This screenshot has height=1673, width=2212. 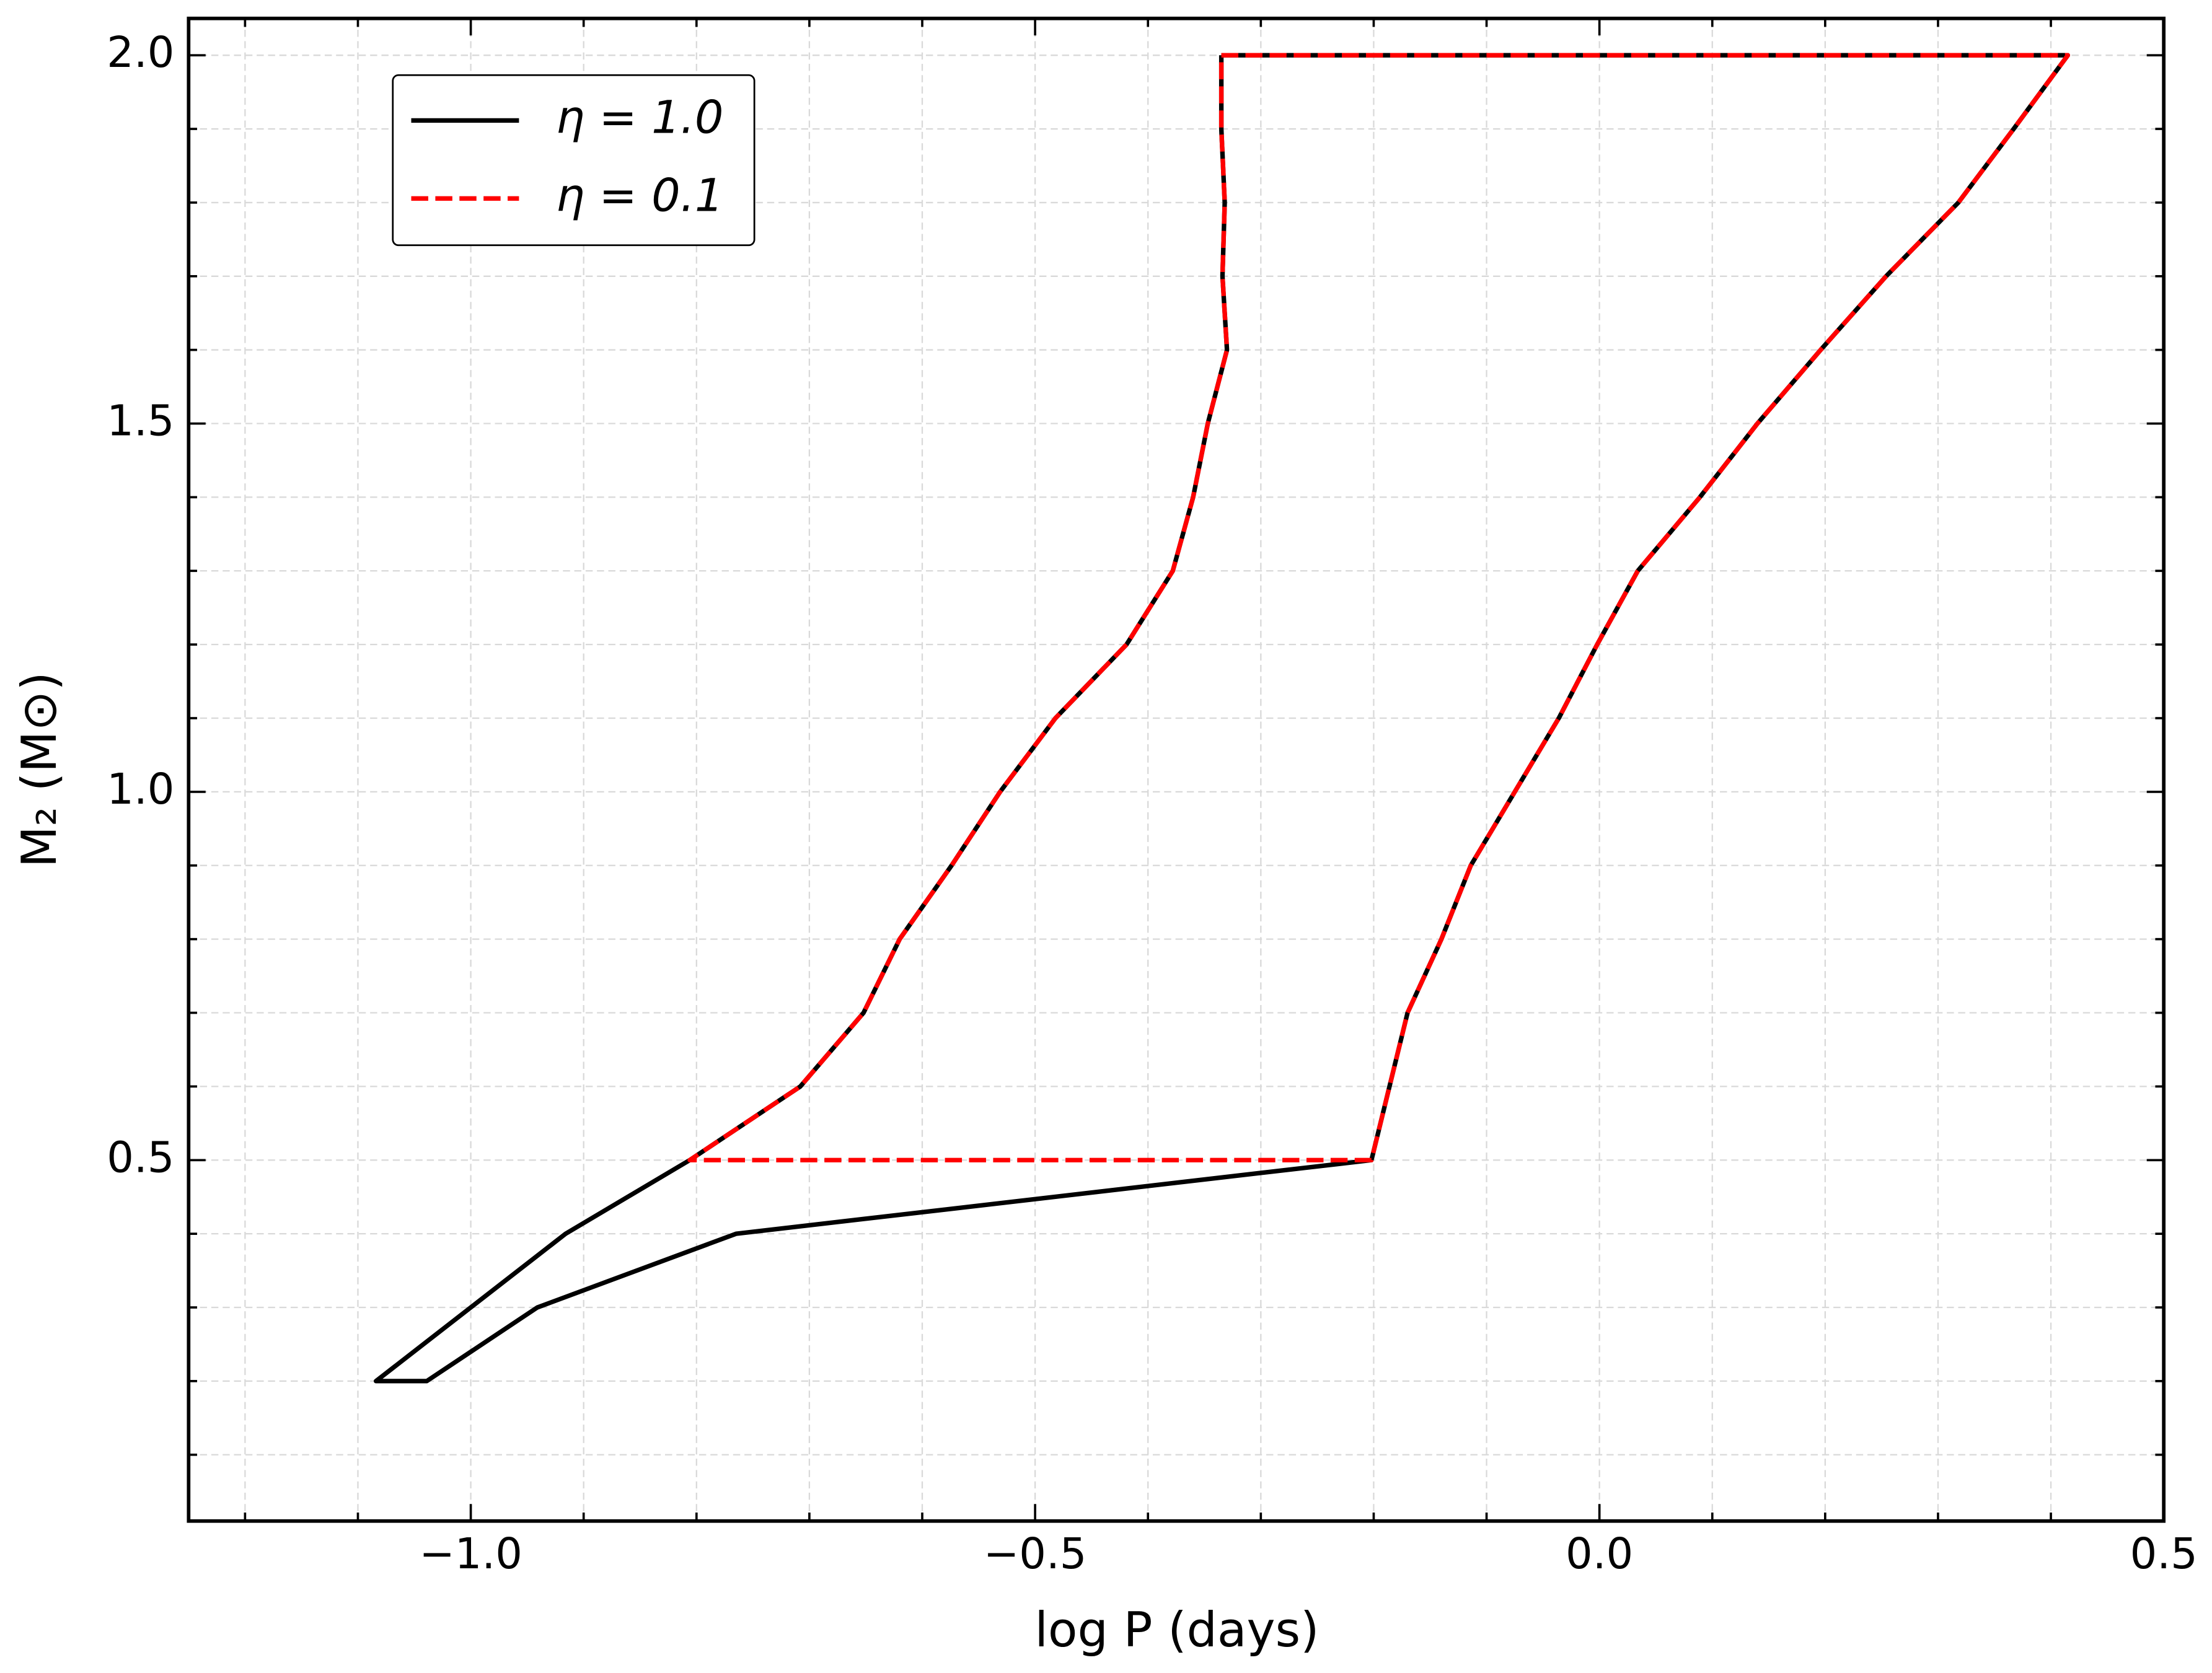 What do you see at coordinates (470, 1554) in the screenshot?
I see `x-tick-label: −1.0` at bounding box center [470, 1554].